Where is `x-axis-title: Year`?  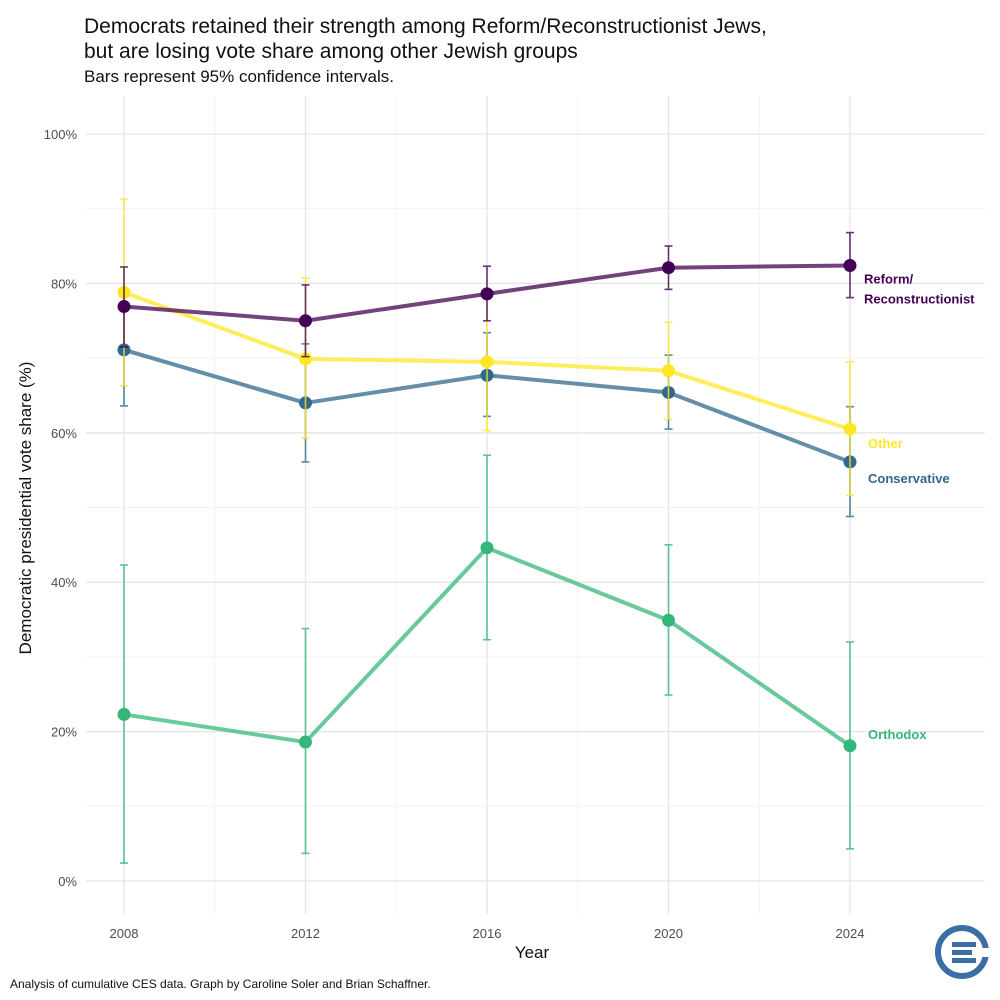 x-axis-title: Year is located at coordinates (532, 952).